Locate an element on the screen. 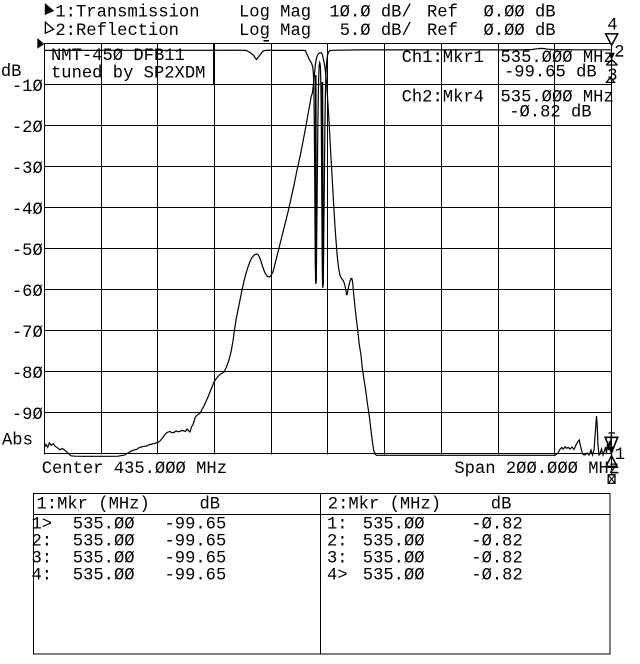 Image resolution: width=640 pixels, height=664 pixels. svg-text: tuned by SP2XDM is located at coordinates (128, 73).